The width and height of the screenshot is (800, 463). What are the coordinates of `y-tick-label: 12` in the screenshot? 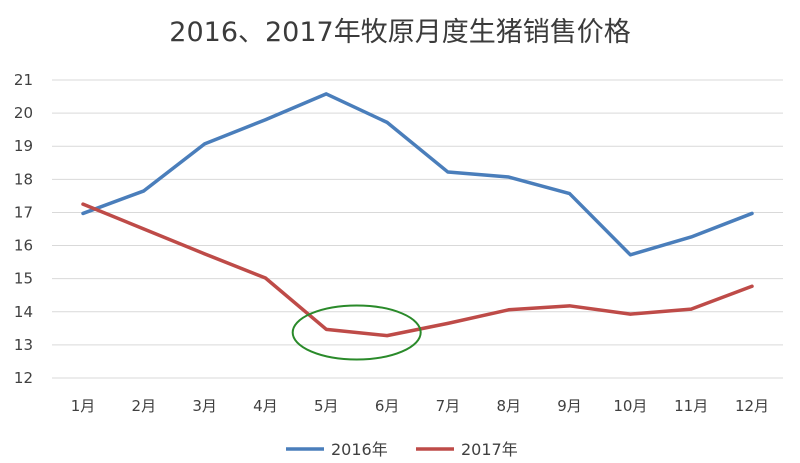 It's located at (23, 378).